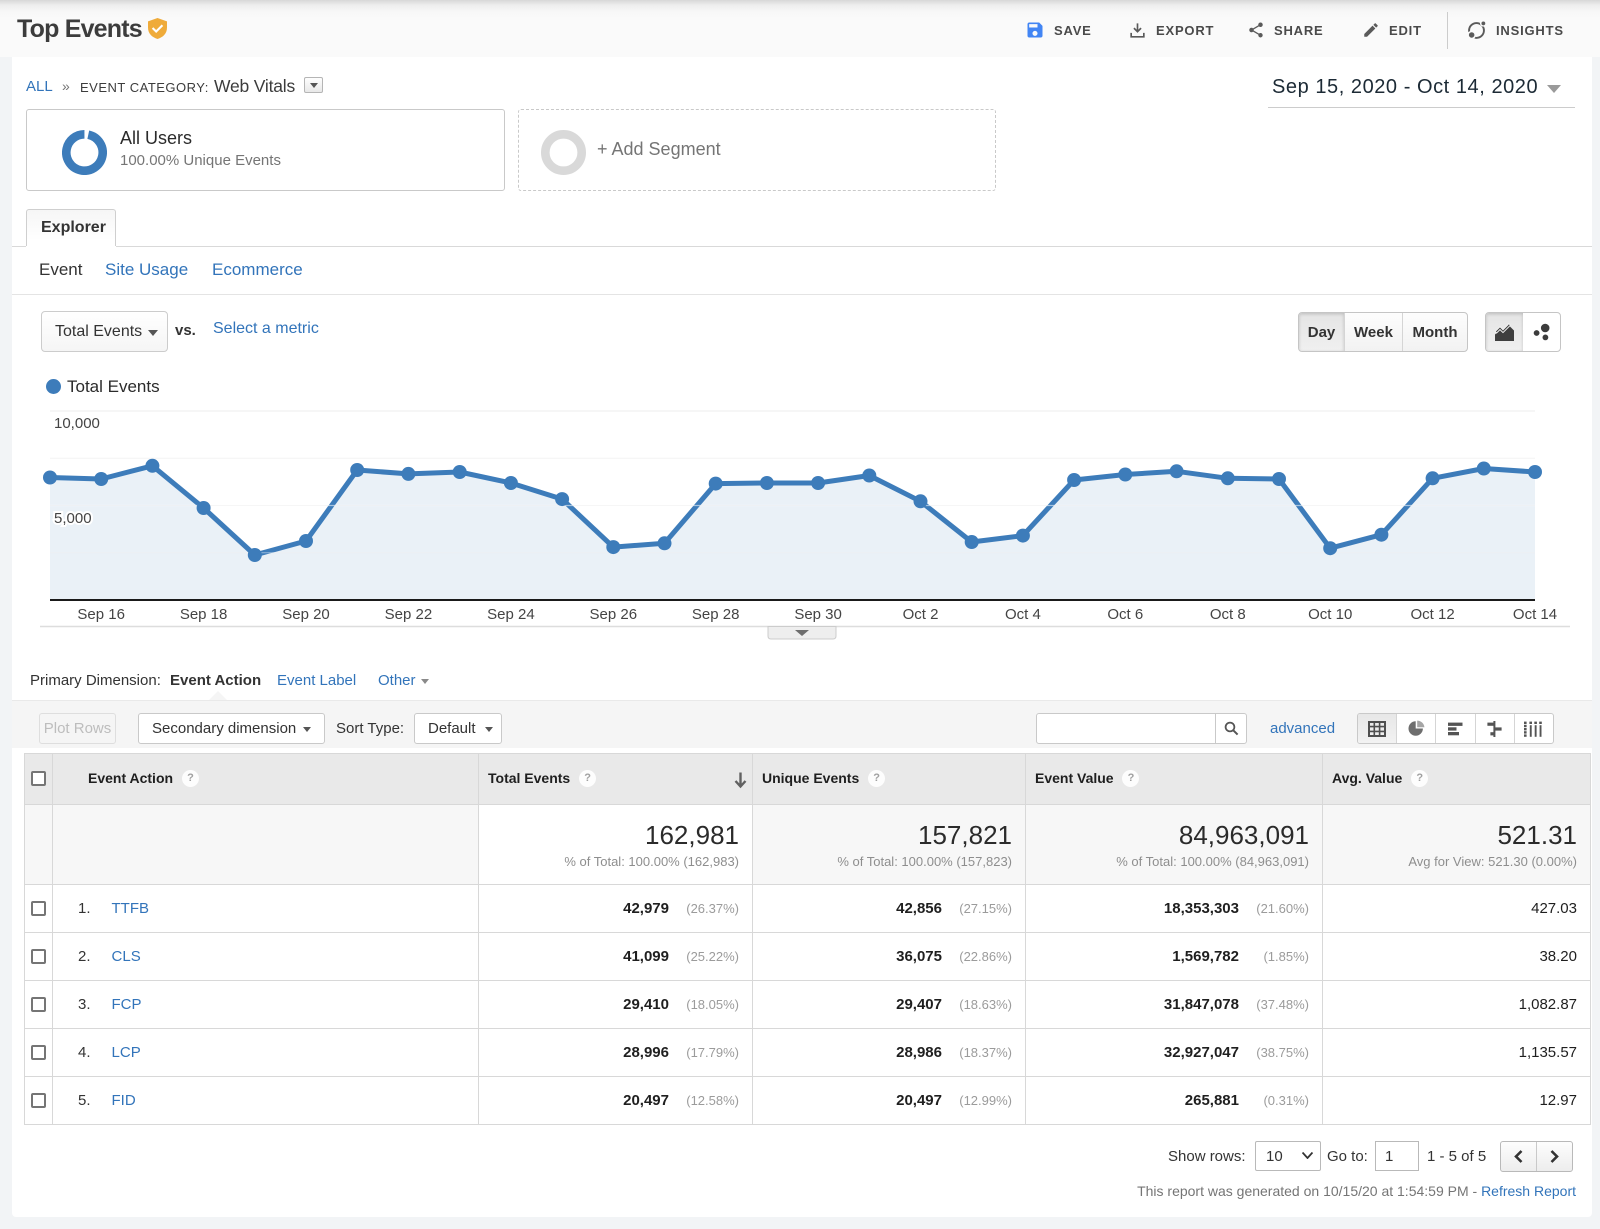  I want to click on svg-text: Sep 18, so click(204, 614).